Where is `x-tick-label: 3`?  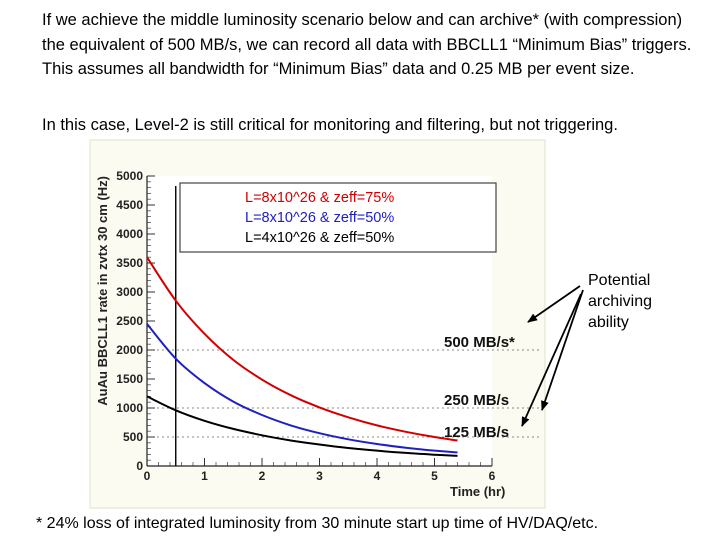 x-tick-label: 3 is located at coordinates (319, 476).